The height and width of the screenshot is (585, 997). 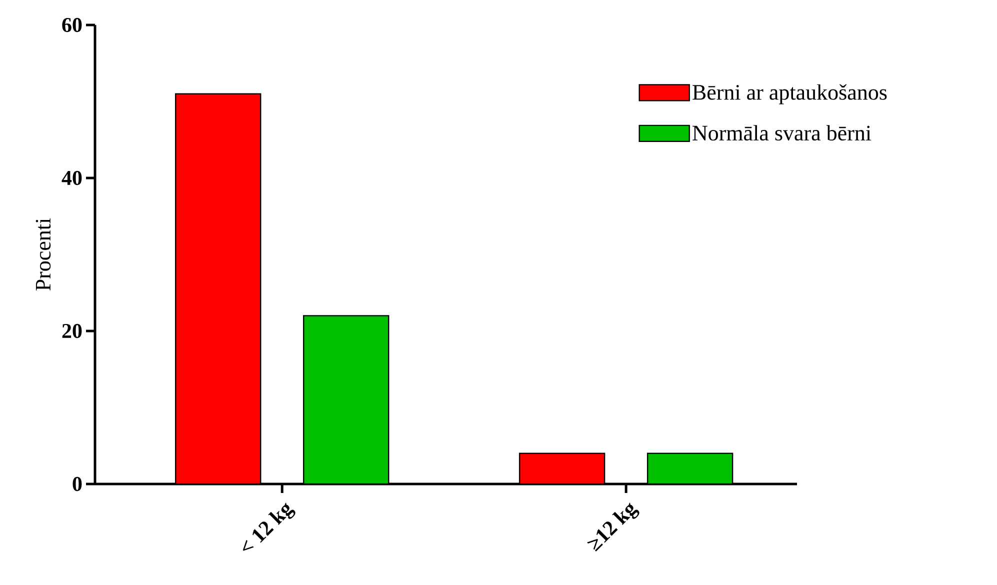 I want to click on legend-label: Normāla svara bērni, so click(x=782, y=133).